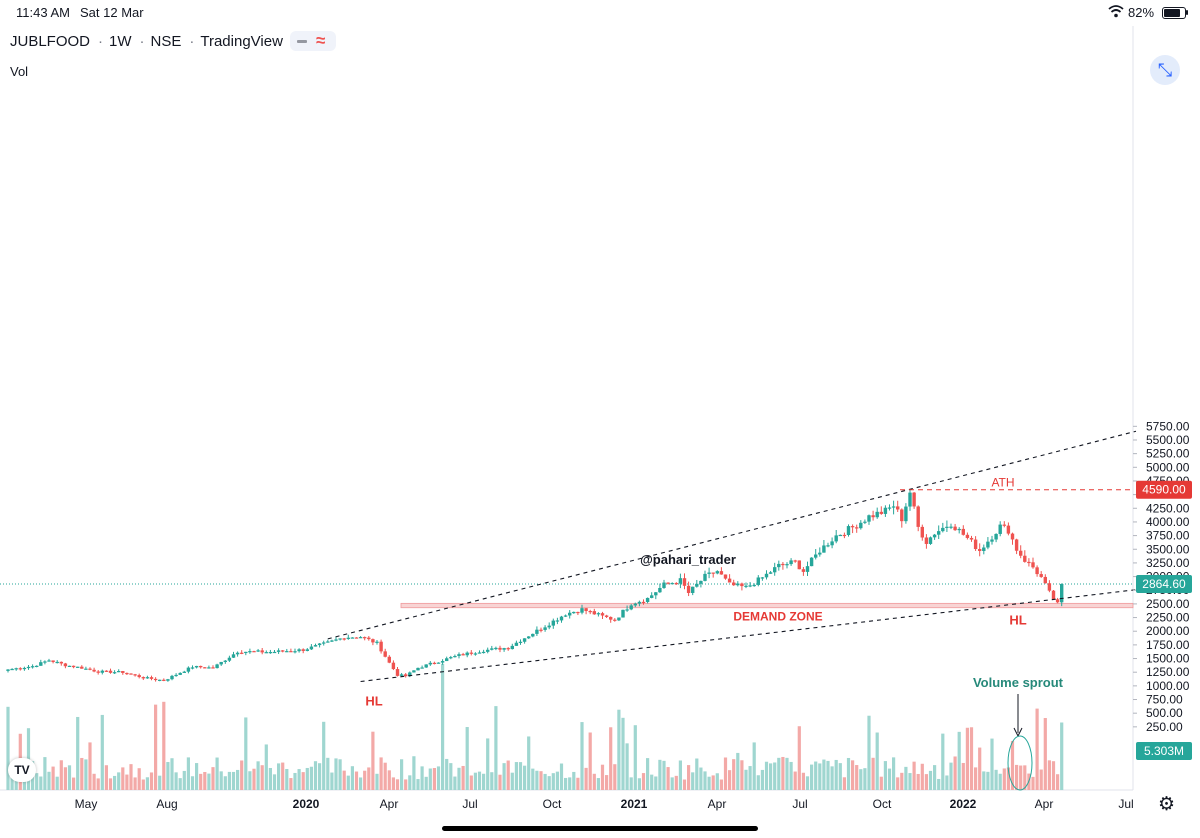  I want to click on volume-legend: Vol, so click(19, 71).